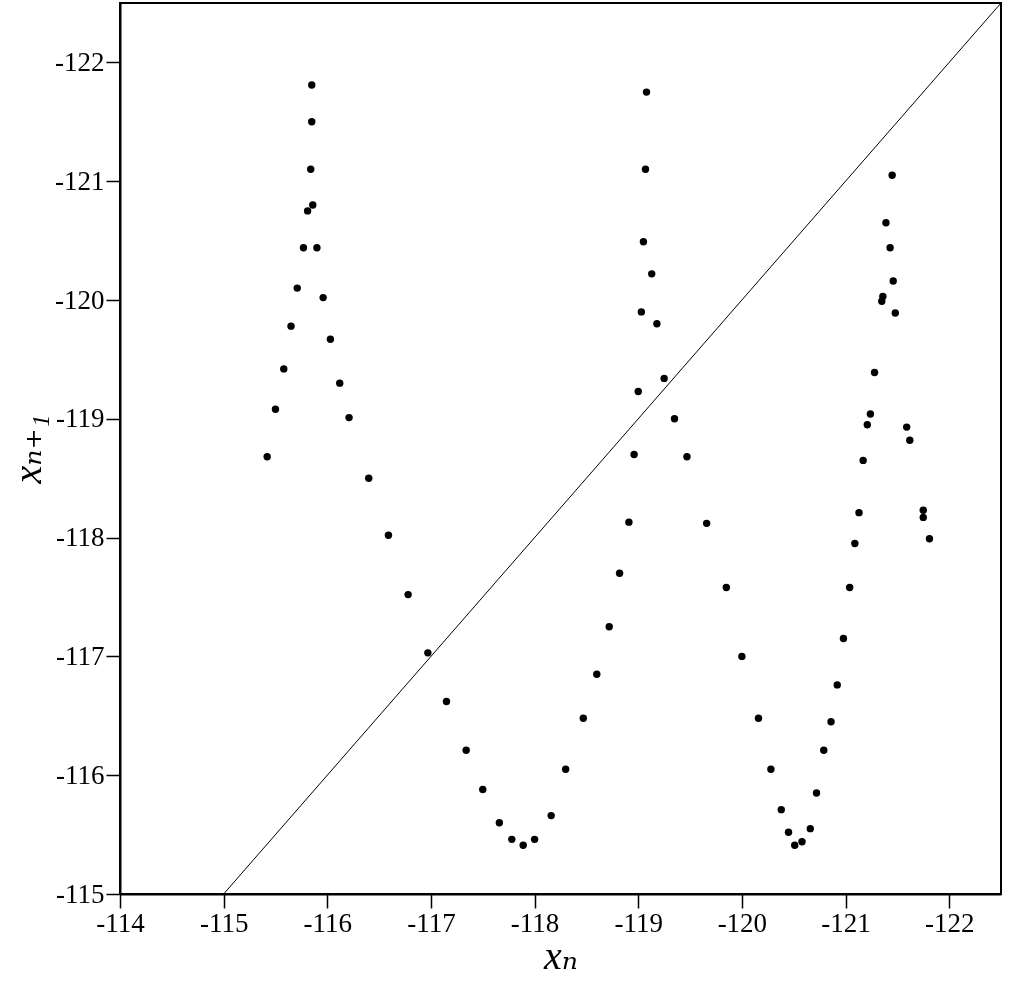  What do you see at coordinates (431, 922) in the screenshot?
I see `x-tick-label: -117` at bounding box center [431, 922].